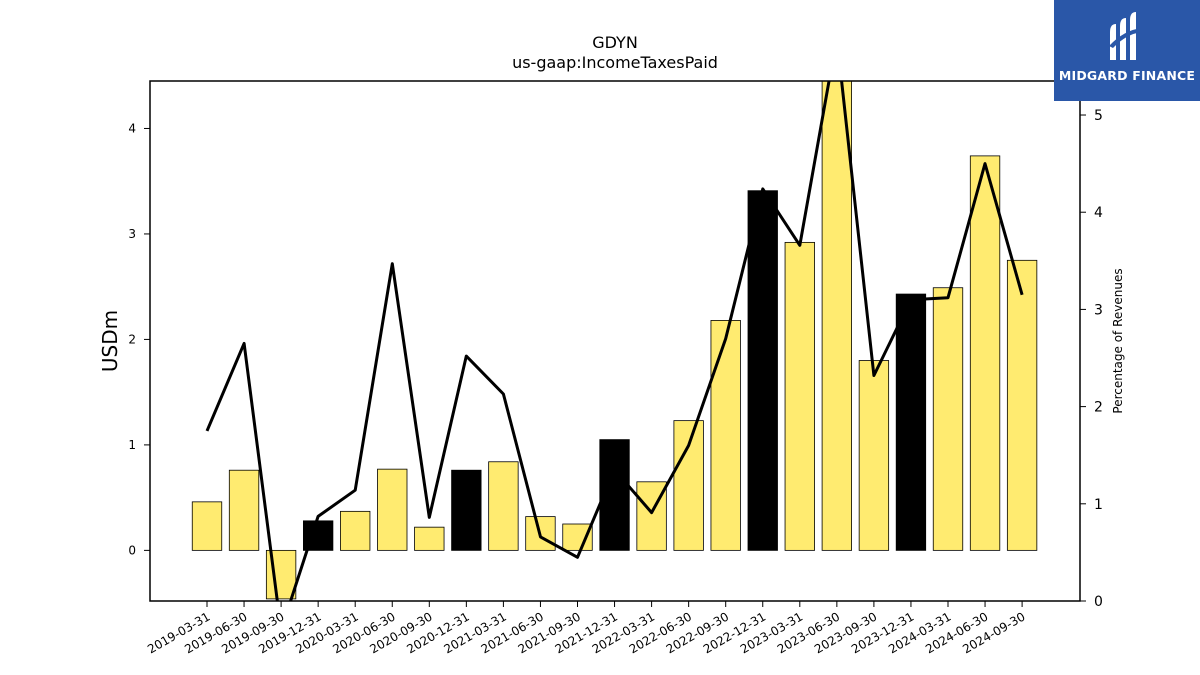 The width and height of the screenshot is (1200, 675). Describe the element at coordinates (139, 339) in the screenshot. I see `y-axis-left: 0 1 2 3 4` at that location.